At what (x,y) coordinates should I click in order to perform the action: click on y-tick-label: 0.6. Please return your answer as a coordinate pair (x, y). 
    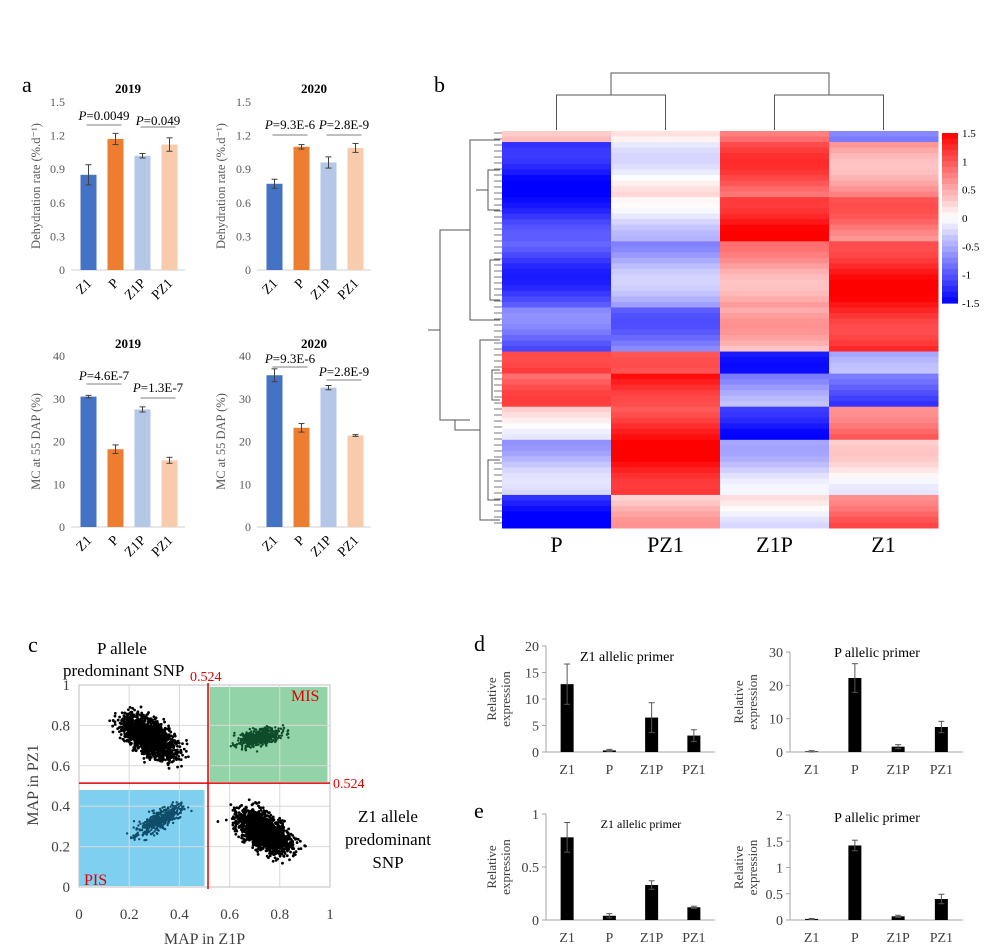
    Looking at the image, I should click on (60, 767).